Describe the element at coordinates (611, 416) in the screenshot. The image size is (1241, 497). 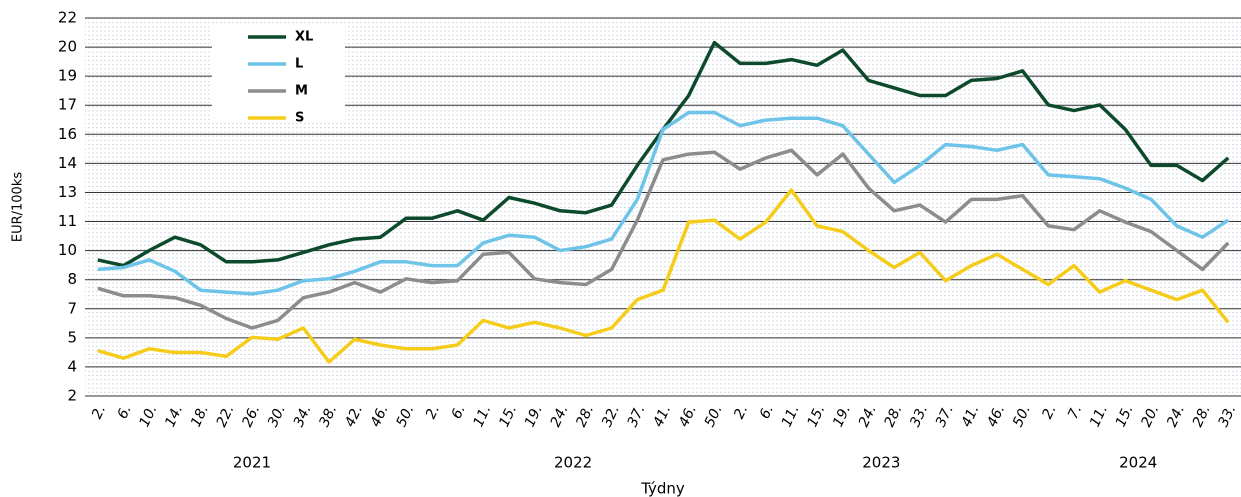
I see `x-tick-label: 32.` at that location.